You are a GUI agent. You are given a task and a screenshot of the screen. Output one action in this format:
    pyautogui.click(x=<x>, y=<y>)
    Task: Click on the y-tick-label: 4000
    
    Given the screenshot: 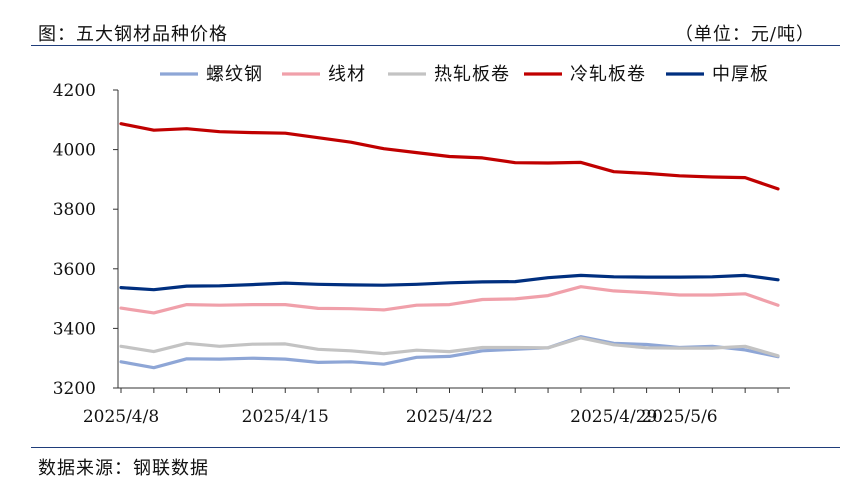 What is the action you would take?
    pyautogui.click(x=74, y=151)
    